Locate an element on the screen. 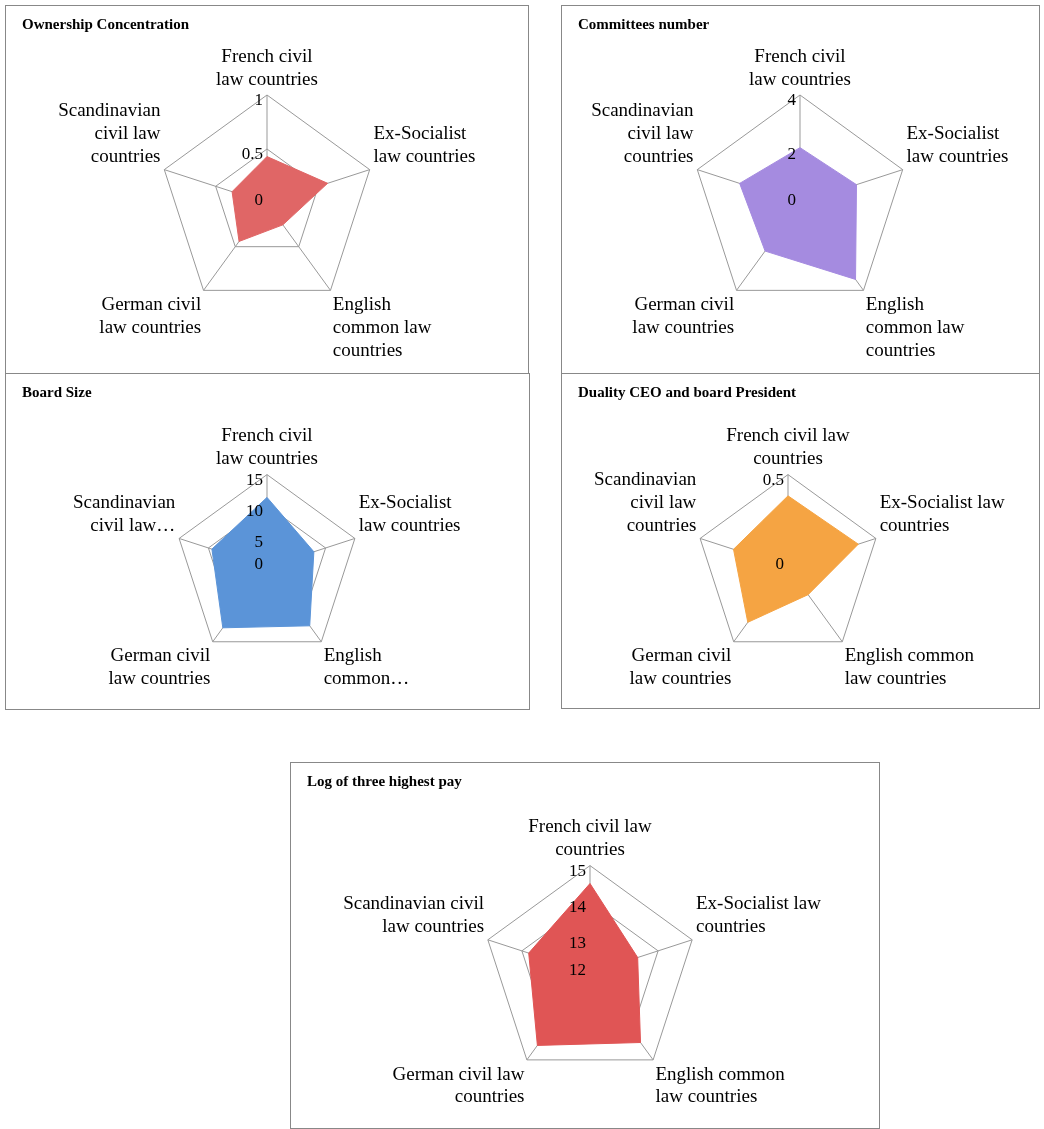  chart-title: Duality CEO and board President is located at coordinates (687, 392).